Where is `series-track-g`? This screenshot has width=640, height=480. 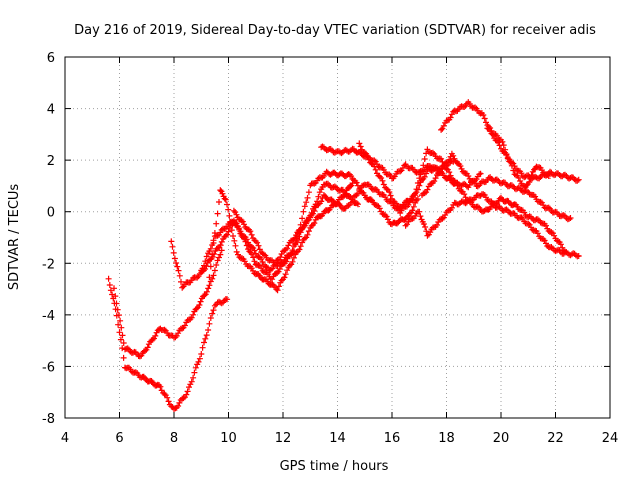 series-track-g is located at coordinates (401, 167).